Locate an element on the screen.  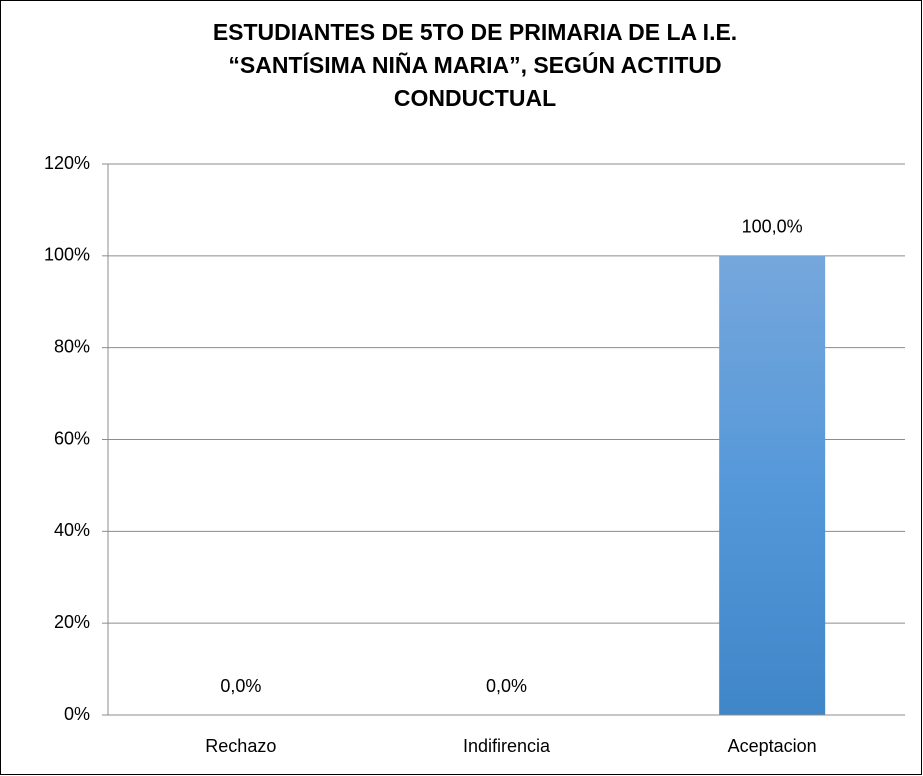
chart-title: CONDUCTUAL is located at coordinates (475, 98).